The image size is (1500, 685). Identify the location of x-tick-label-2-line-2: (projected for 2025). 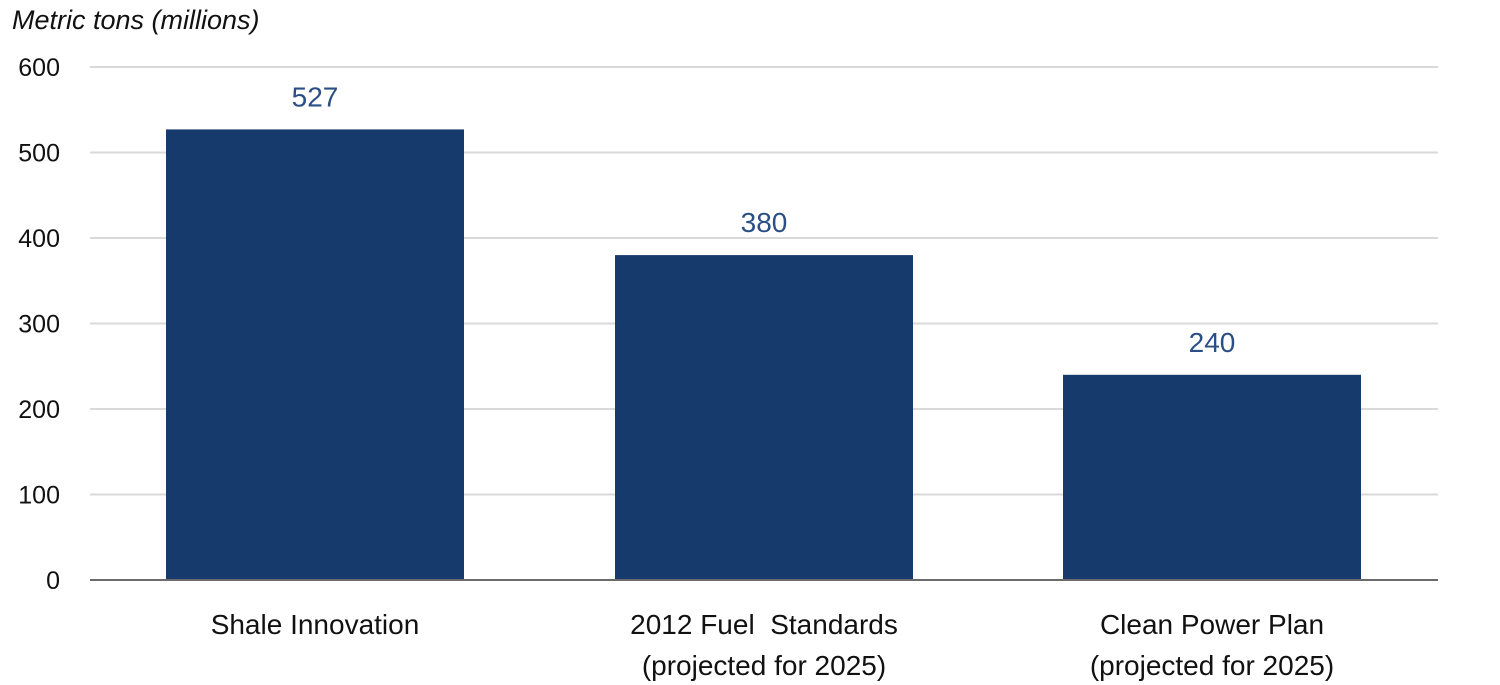
(764, 665).